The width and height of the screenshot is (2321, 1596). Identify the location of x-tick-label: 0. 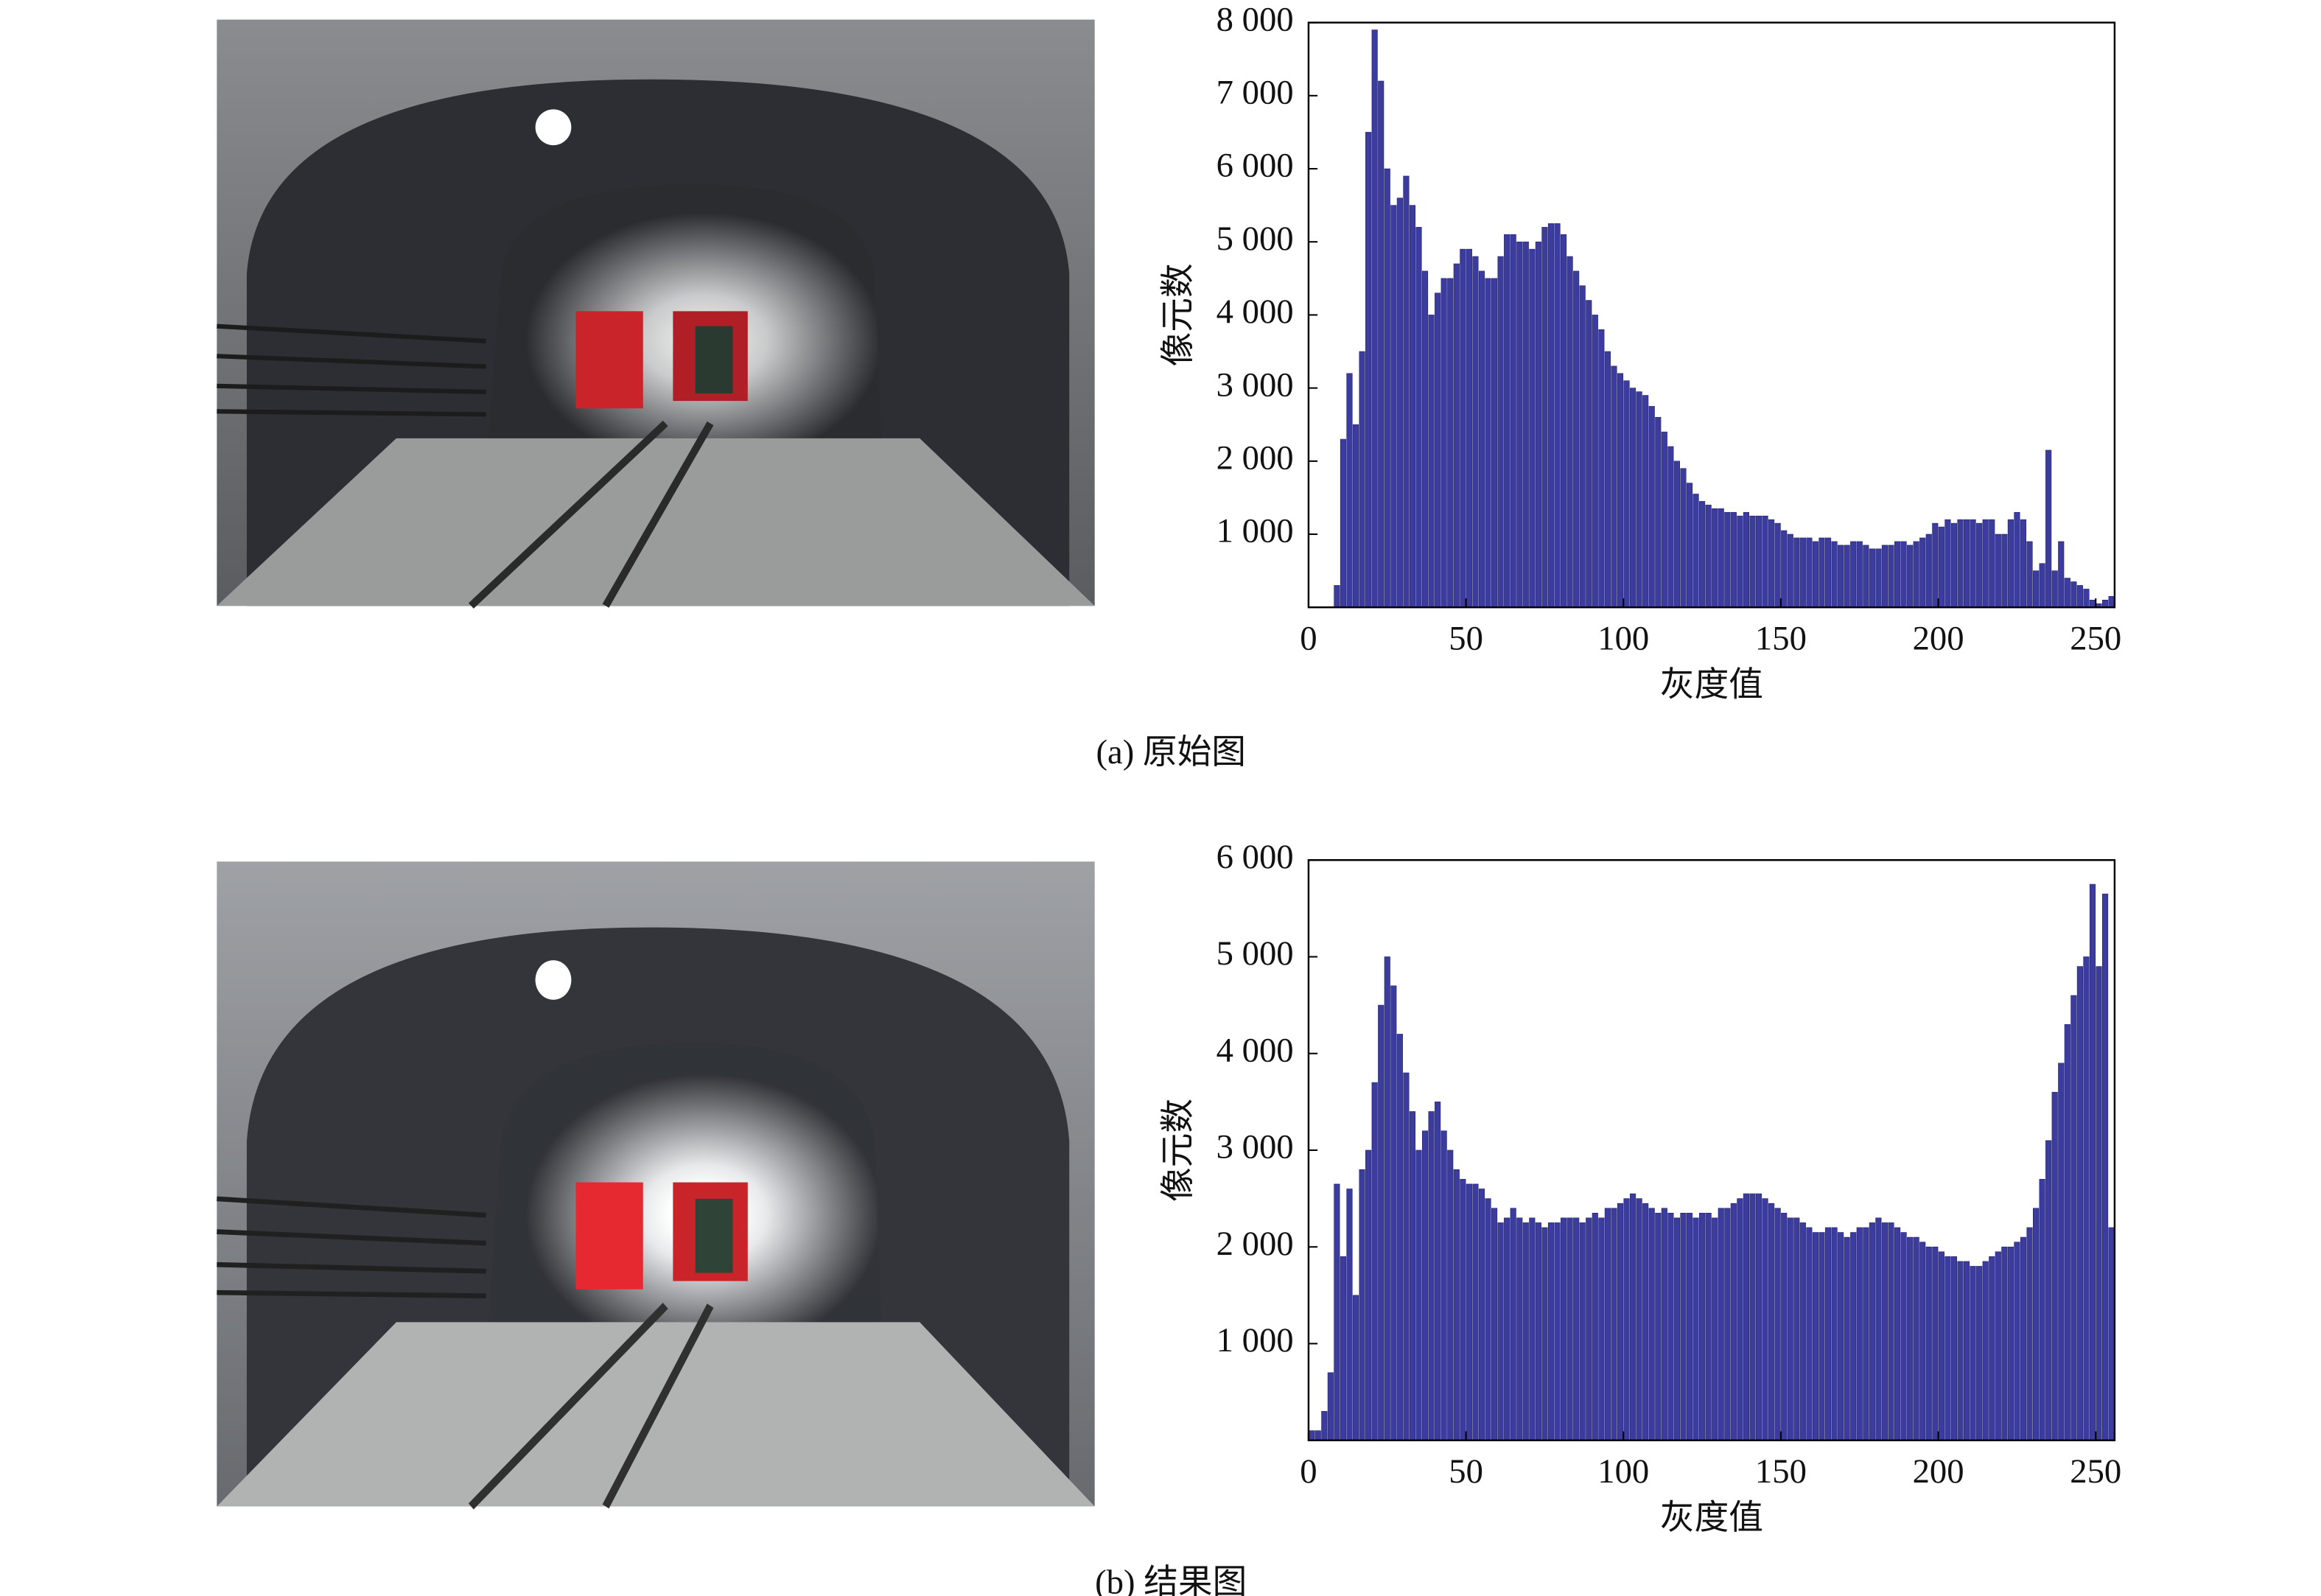
(1308, 1471).